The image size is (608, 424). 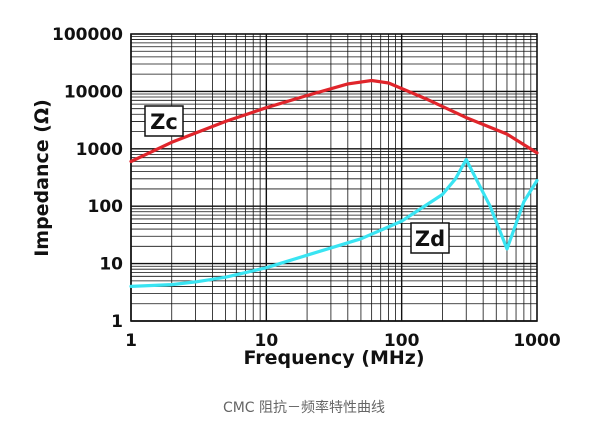 What do you see at coordinates (131, 341) in the screenshot?
I see `x-tick-label: 1` at bounding box center [131, 341].